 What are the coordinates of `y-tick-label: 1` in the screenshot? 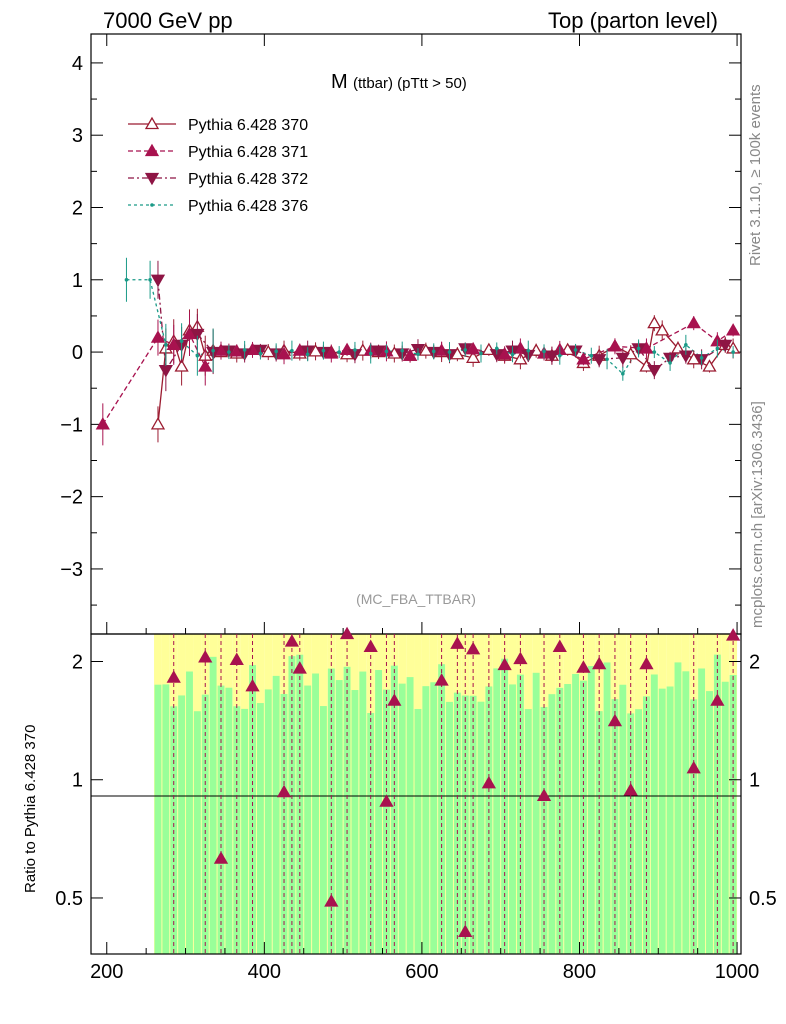 It's located at (77, 281).